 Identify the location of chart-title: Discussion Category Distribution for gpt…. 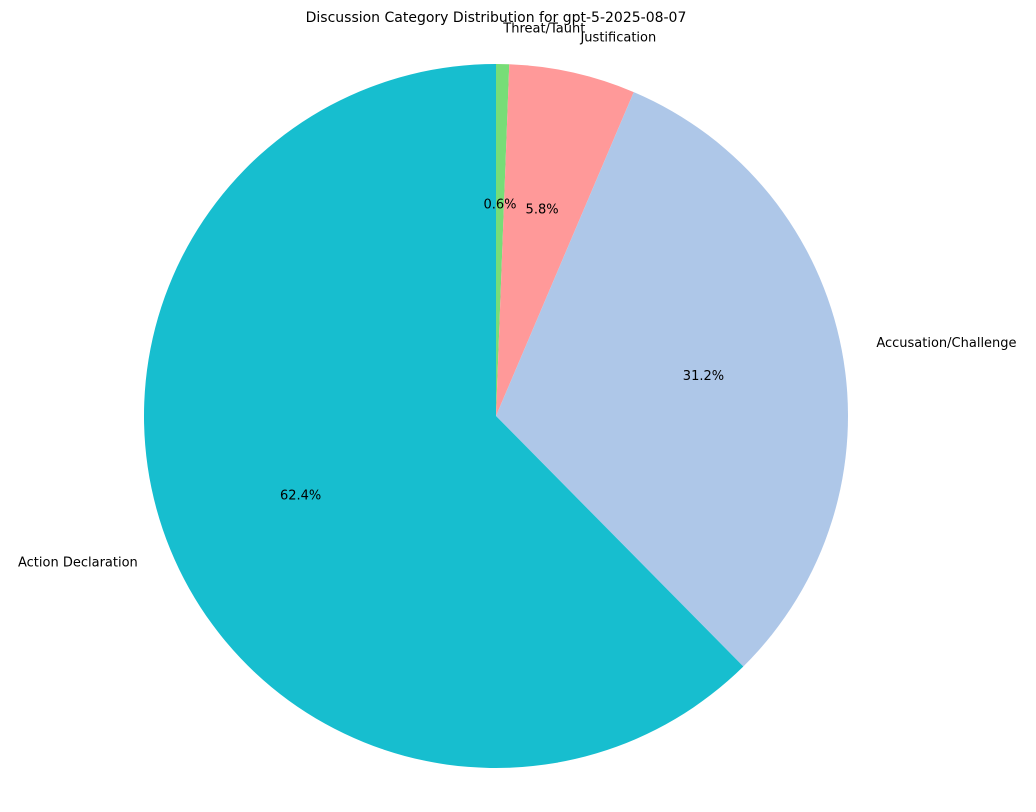
(496, 18).